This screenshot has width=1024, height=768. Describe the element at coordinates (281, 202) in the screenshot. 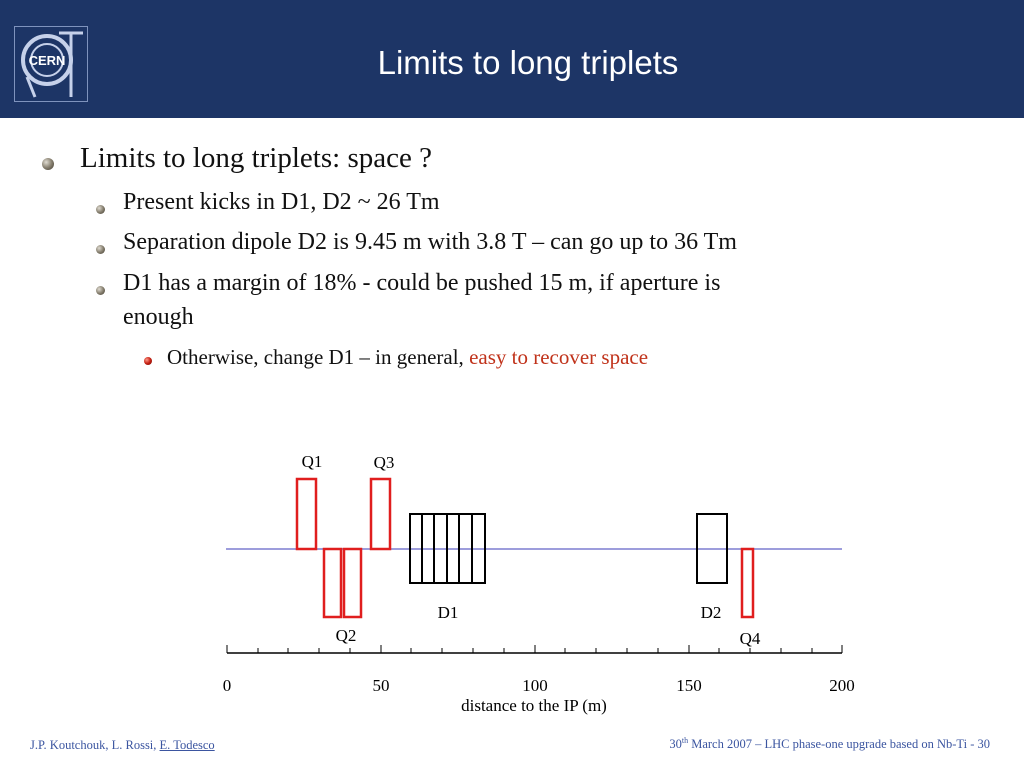

I see `bullet-kicks: Present kicks in D1, D2 ~ 26 Tm` at that location.